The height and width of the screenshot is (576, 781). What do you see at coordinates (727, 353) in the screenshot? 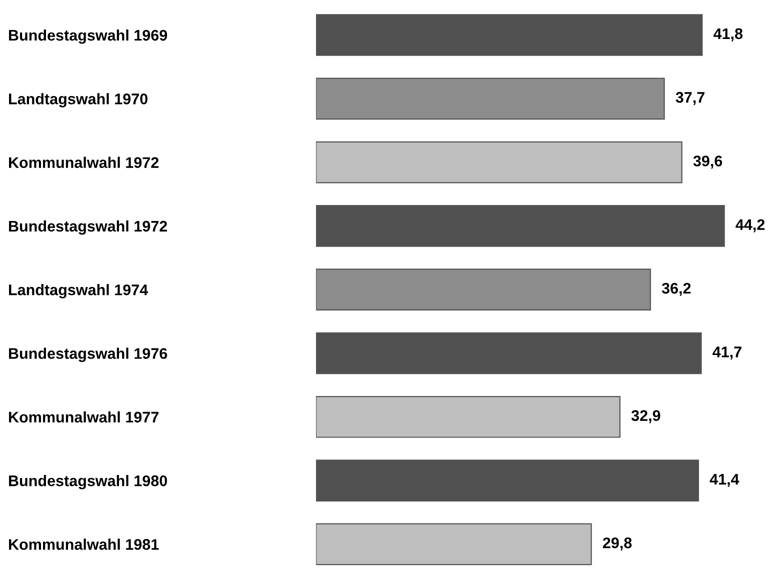
I see `data-label: 41,7` at bounding box center [727, 353].